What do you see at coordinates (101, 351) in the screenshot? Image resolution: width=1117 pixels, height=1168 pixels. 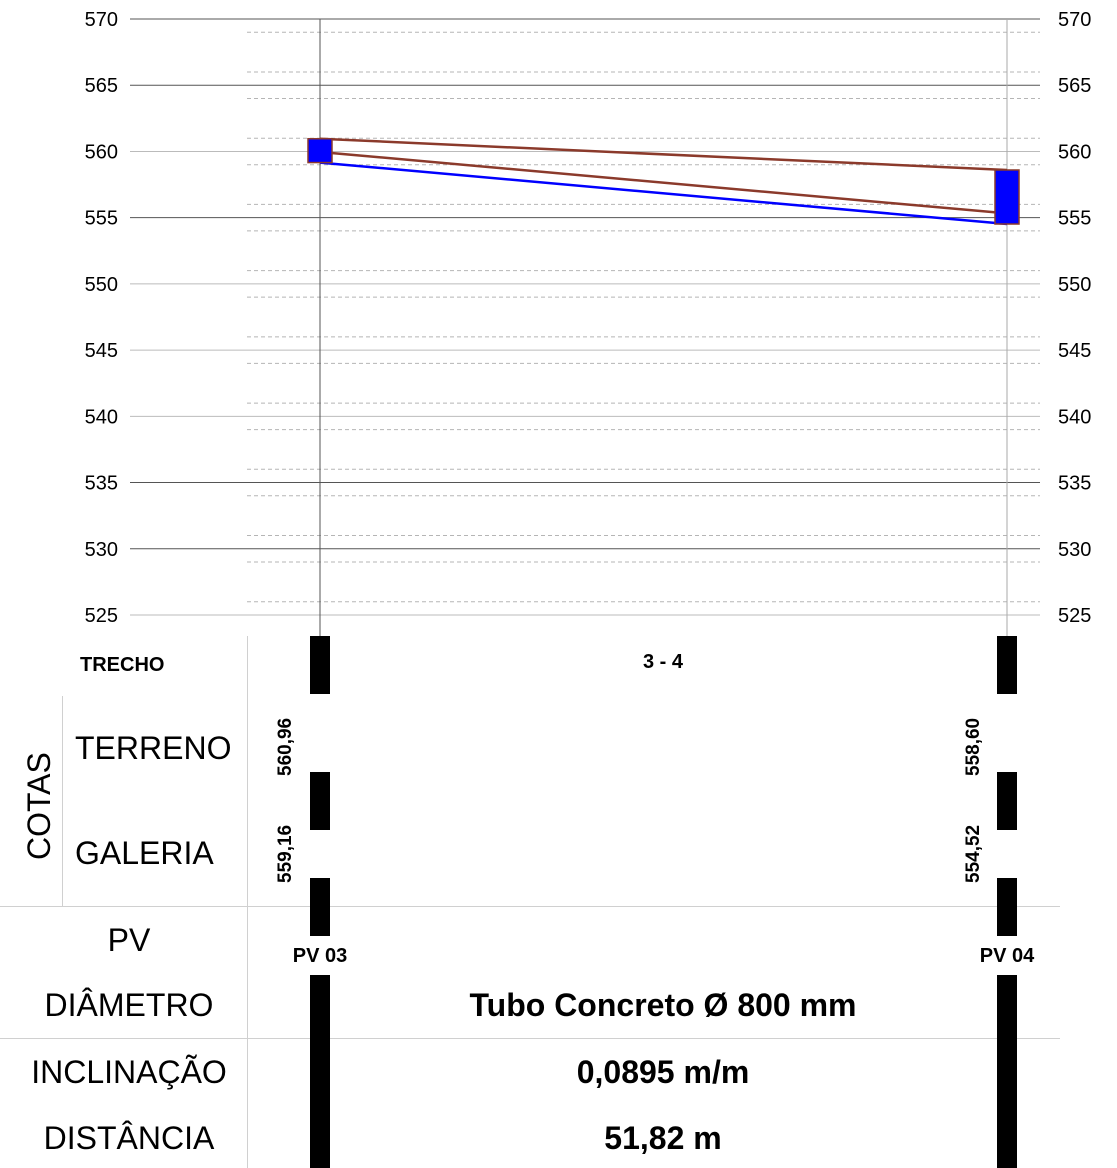 I see `y-tick-label-left: 545` at bounding box center [101, 351].